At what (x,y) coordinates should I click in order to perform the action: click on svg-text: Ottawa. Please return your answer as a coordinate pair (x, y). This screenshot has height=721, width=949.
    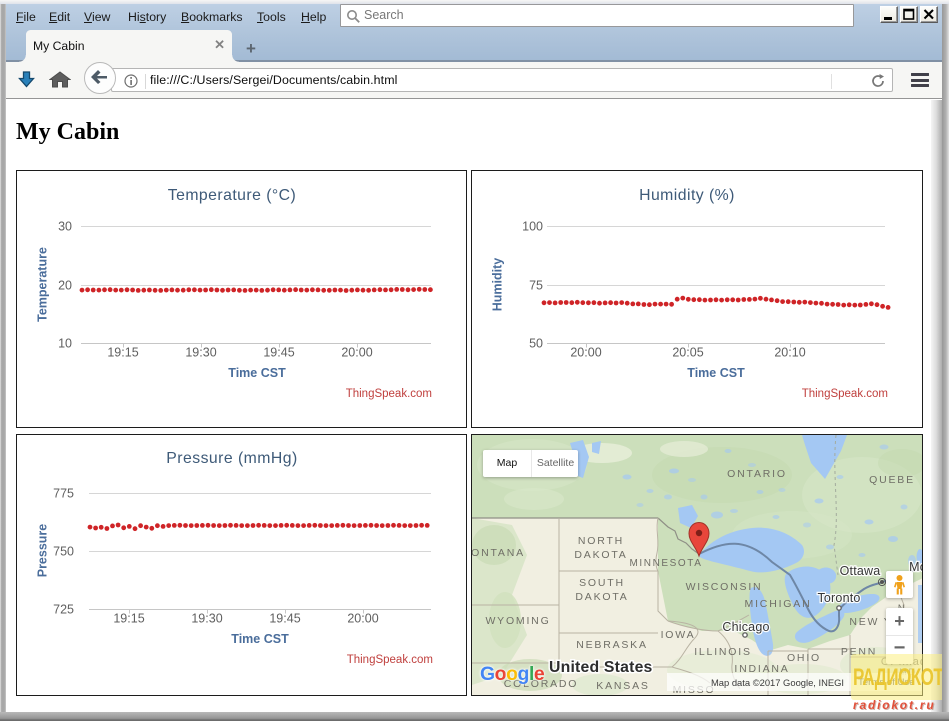
    Looking at the image, I should click on (860, 571).